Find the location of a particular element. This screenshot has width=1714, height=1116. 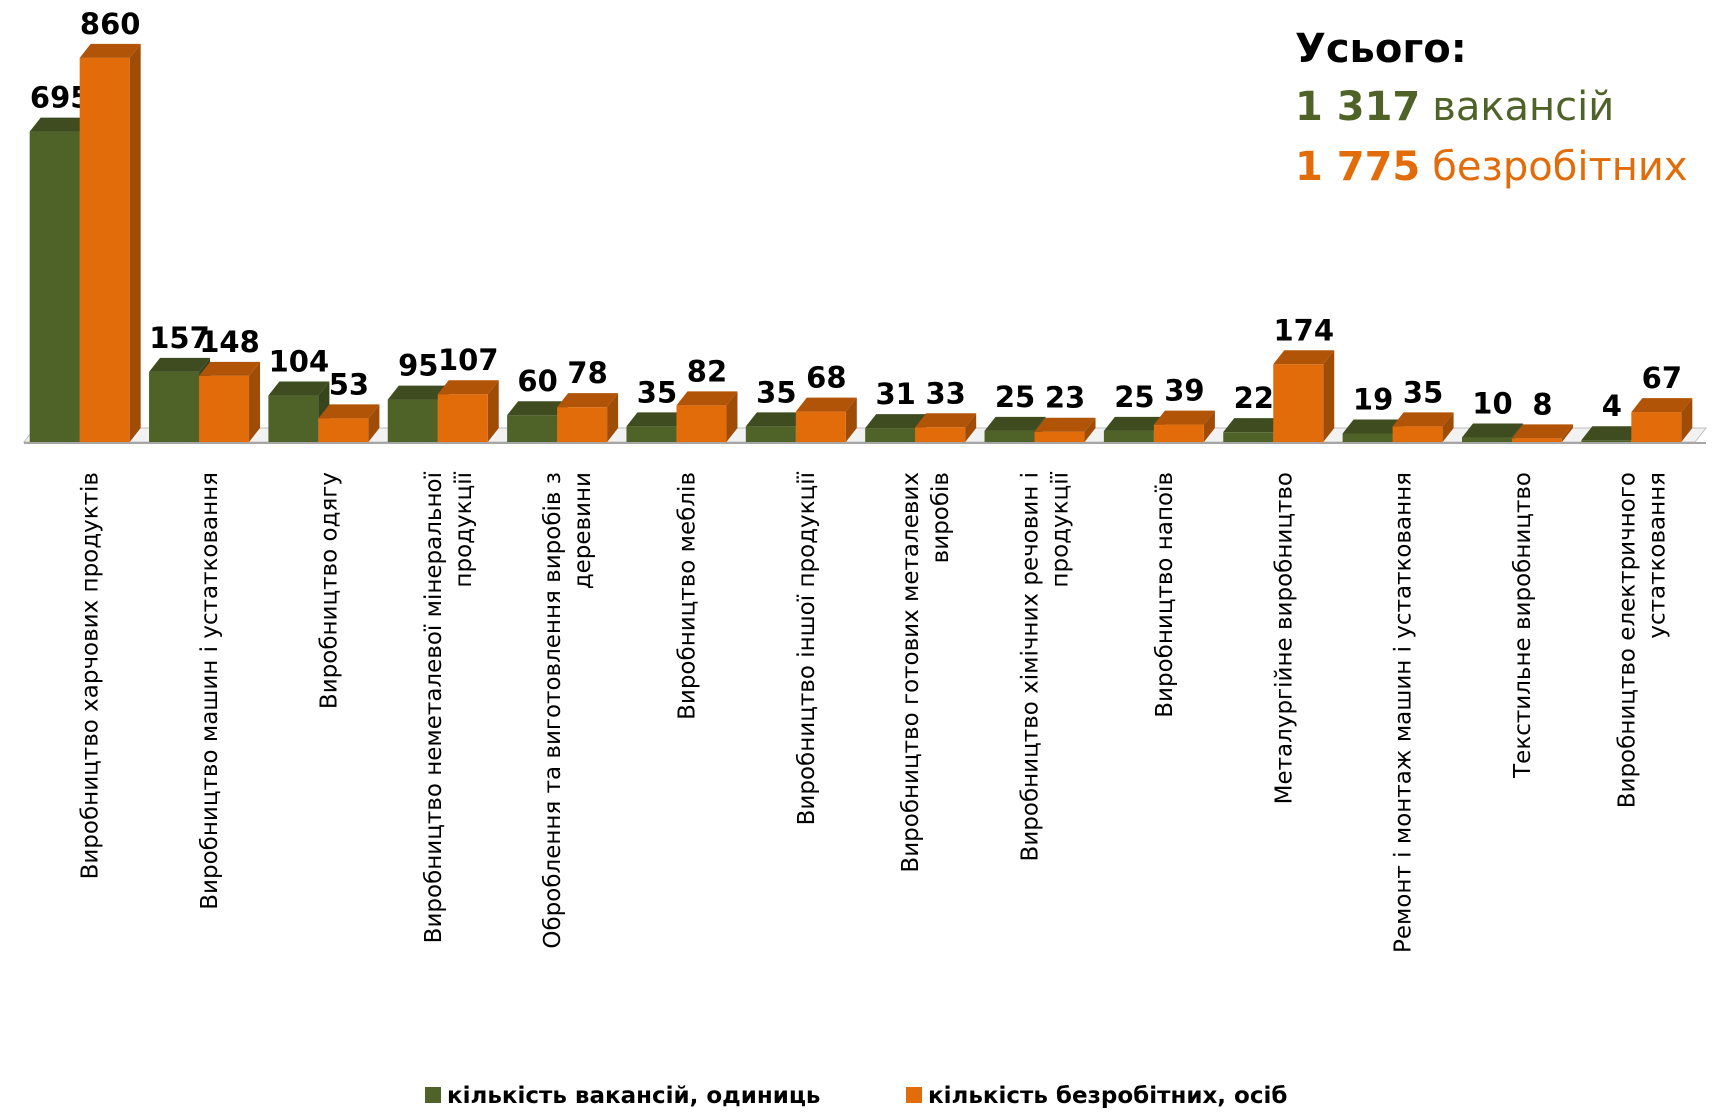

x-tick-label: Виробництво одягу is located at coordinates (329, 590).